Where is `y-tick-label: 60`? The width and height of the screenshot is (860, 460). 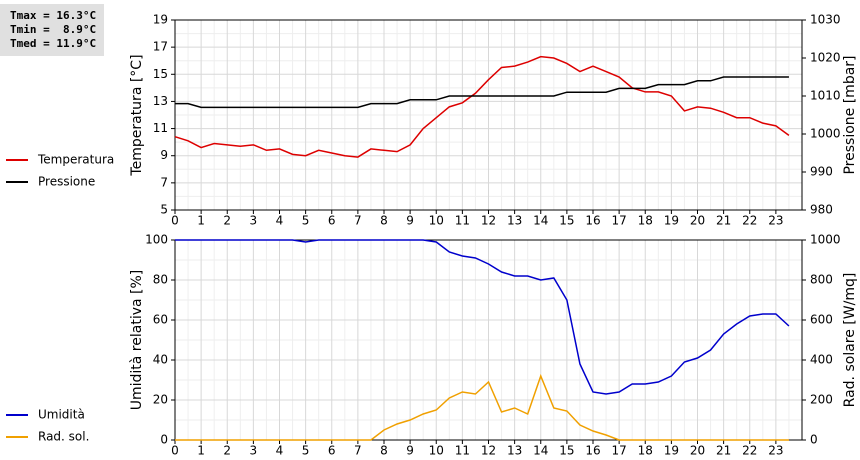
y-tick-label: 60 is located at coordinates (160, 320).